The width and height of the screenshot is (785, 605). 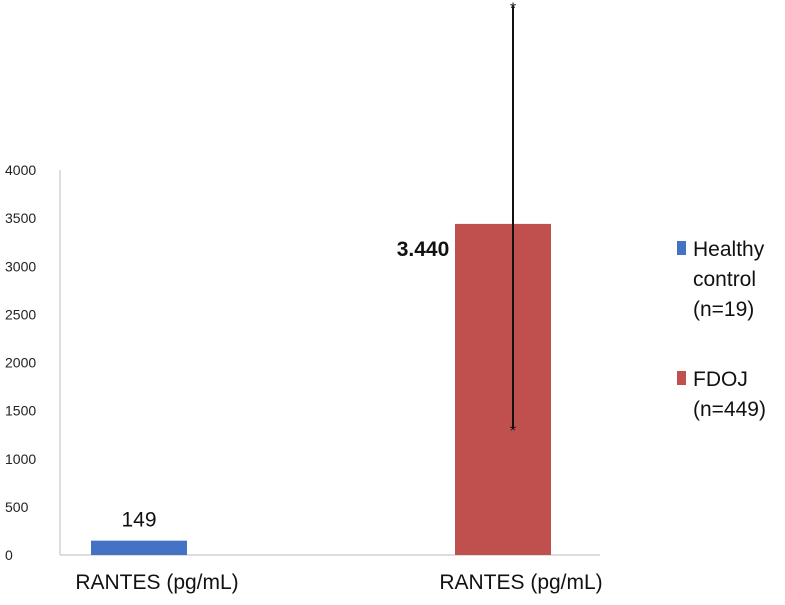 I want to click on y-tick-label: 4000, so click(x=20, y=170).